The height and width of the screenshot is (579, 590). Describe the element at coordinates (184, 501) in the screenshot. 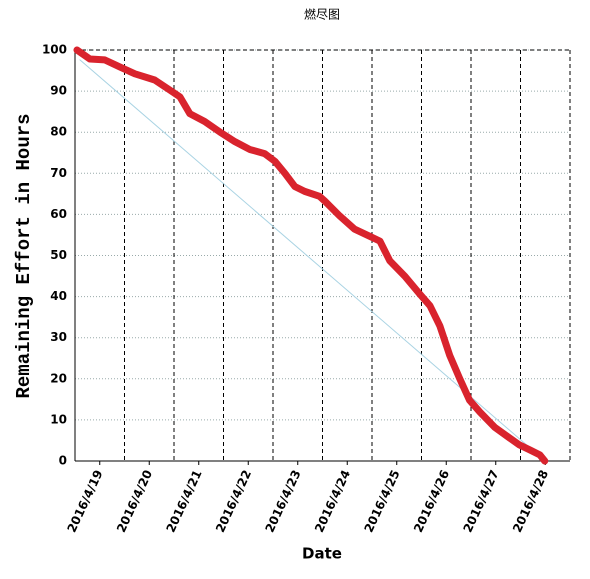

I see `x-tick-label: 2016/4/21` at that location.